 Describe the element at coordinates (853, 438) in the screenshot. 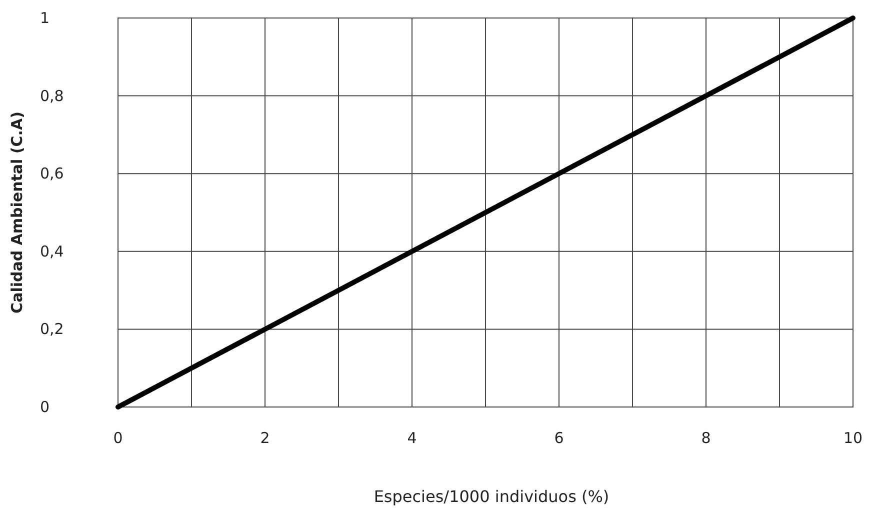

I see `x-tick-label: 10` at that location.